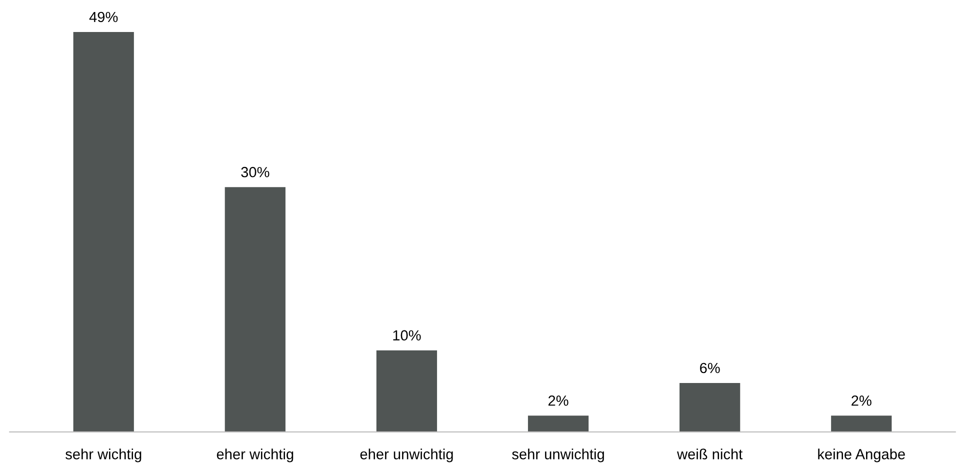 Image resolution: width=965 pixels, height=468 pixels. What do you see at coordinates (861, 455) in the screenshot?
I see `x-tick-label: keine Angabe` at bounding box center [861, 455].